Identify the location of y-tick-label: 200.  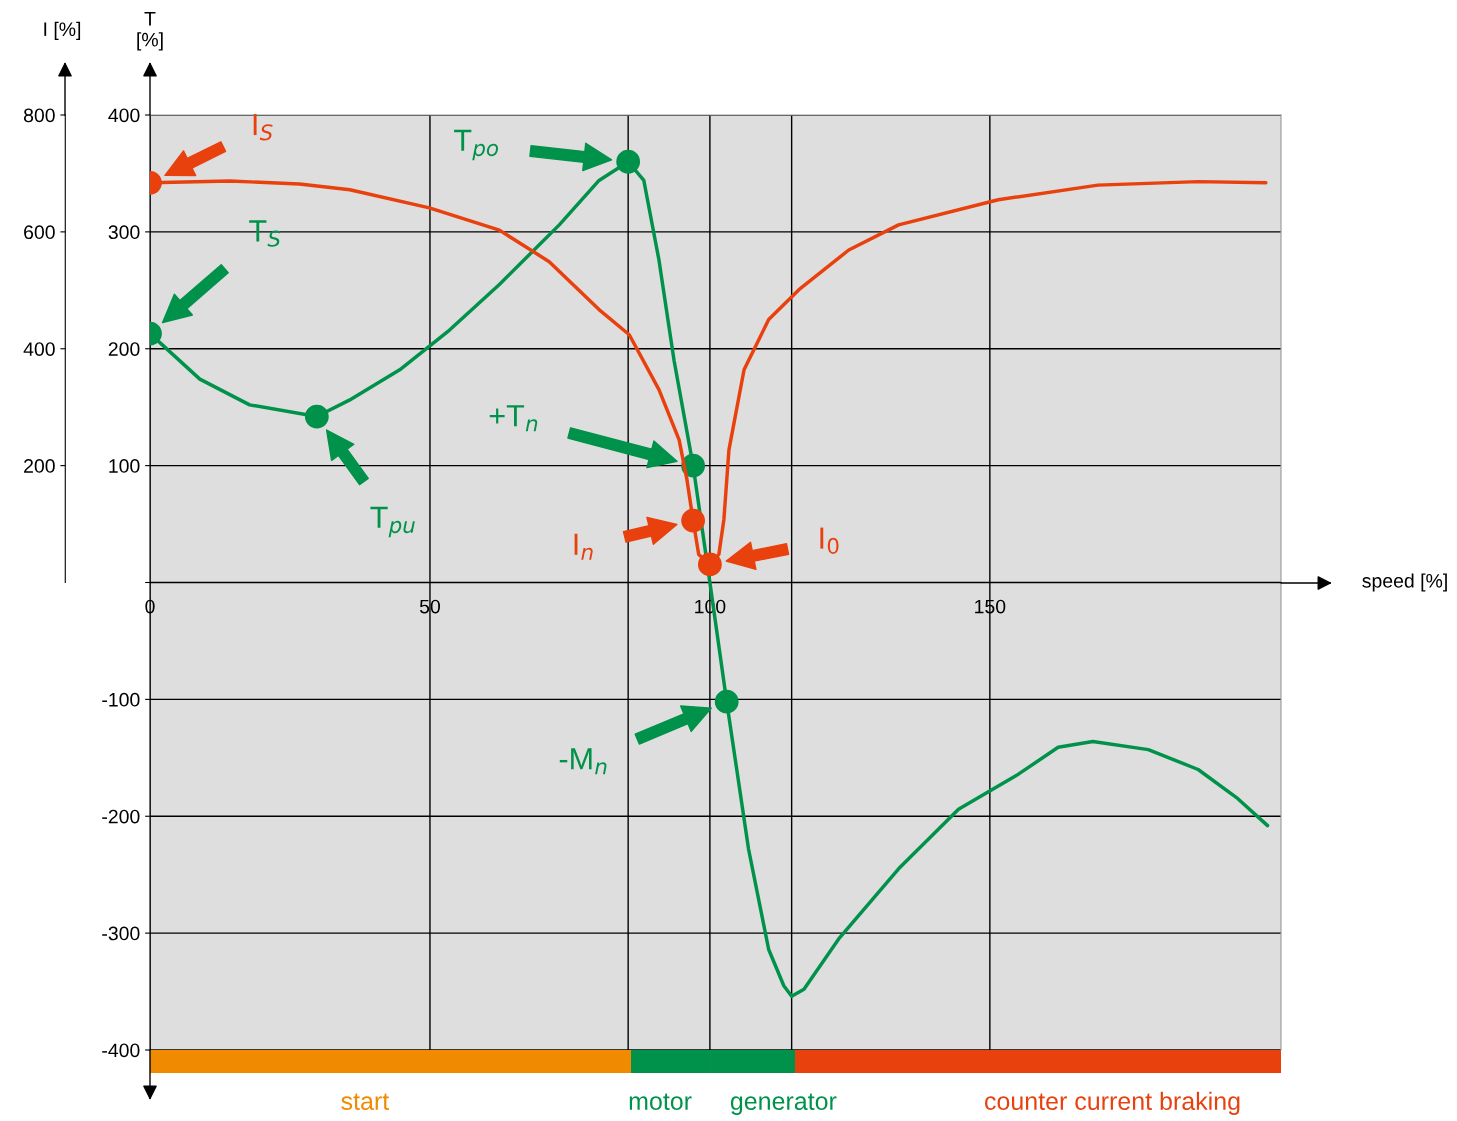
(124, 349).